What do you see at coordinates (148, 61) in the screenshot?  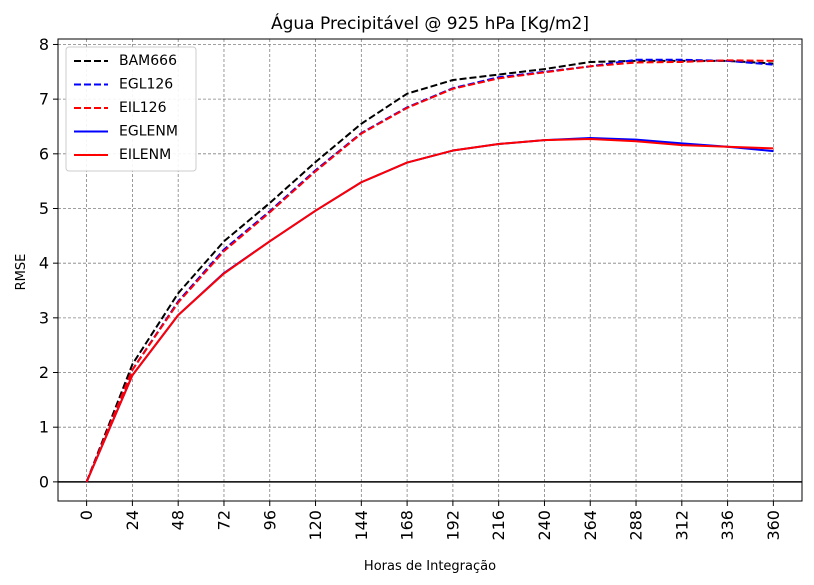 I see `legend-label-bam666: BAM666` at bounding box center [148, 61].